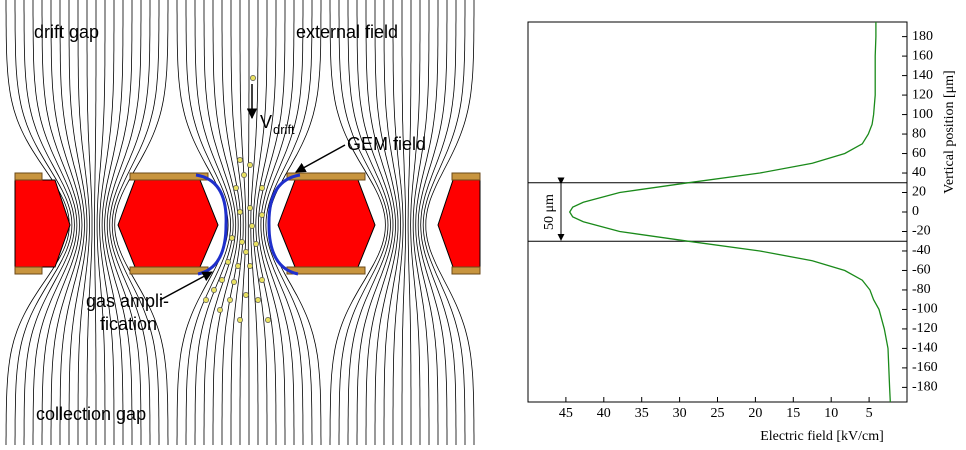  I want to click on x-tick-label: 45, so click(566, 413).